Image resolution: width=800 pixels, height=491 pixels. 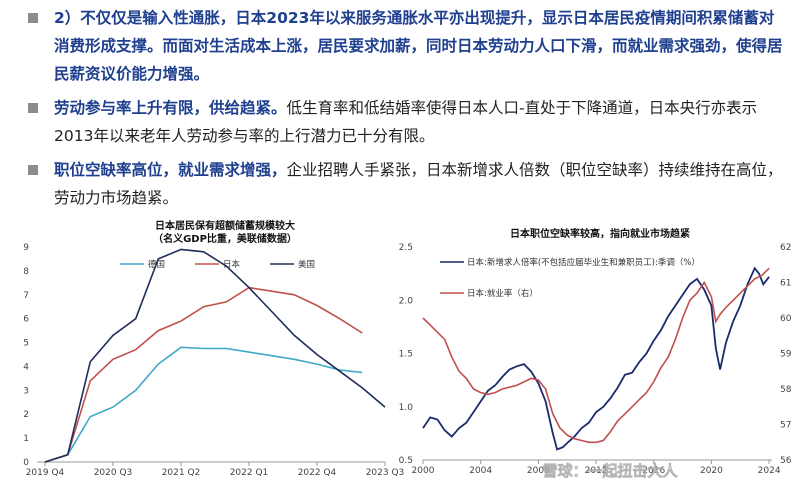 What do you see at coordinates (786, 355) in the screenshot?
I see `right-y-tick-label: 59` at bounding box center [786, 355].